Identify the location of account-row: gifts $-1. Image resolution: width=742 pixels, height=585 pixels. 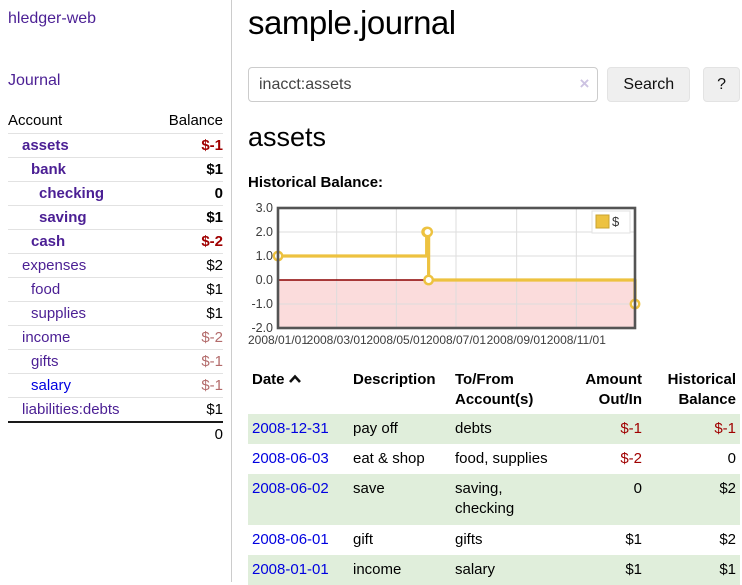
(115, 361).